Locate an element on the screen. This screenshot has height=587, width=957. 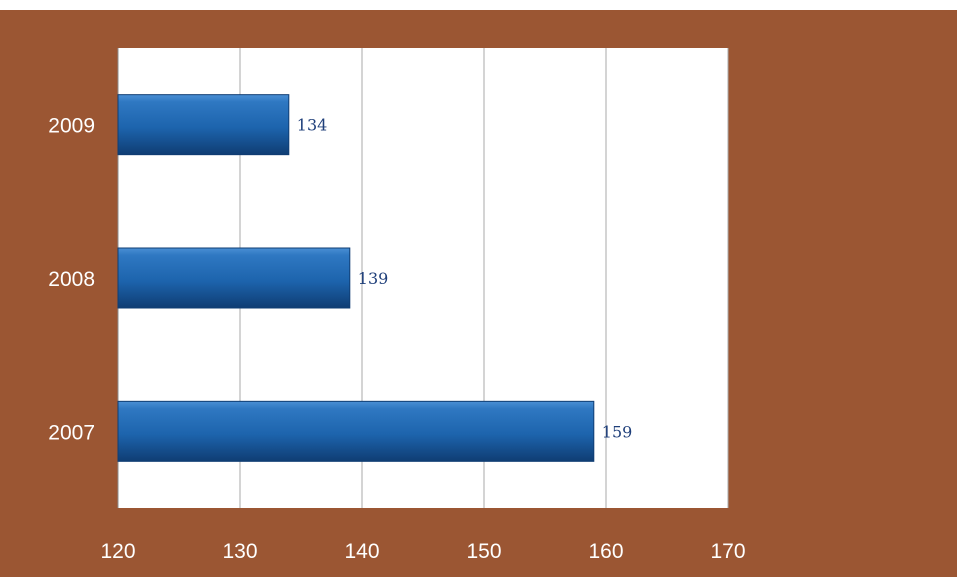
data-label-2007: 159 is located at coordinates (617, 431).